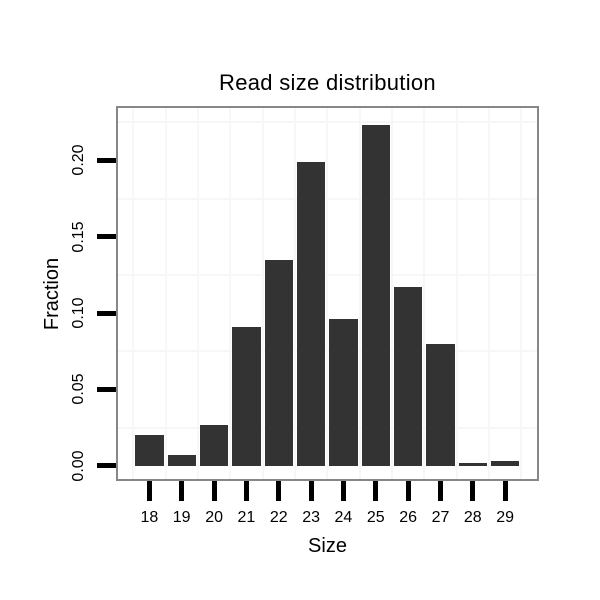  What do you see at coordinates (375, 517) in the screenshot?
I see `x-axis-tick-label: 25` at bounding box center [375, 517].